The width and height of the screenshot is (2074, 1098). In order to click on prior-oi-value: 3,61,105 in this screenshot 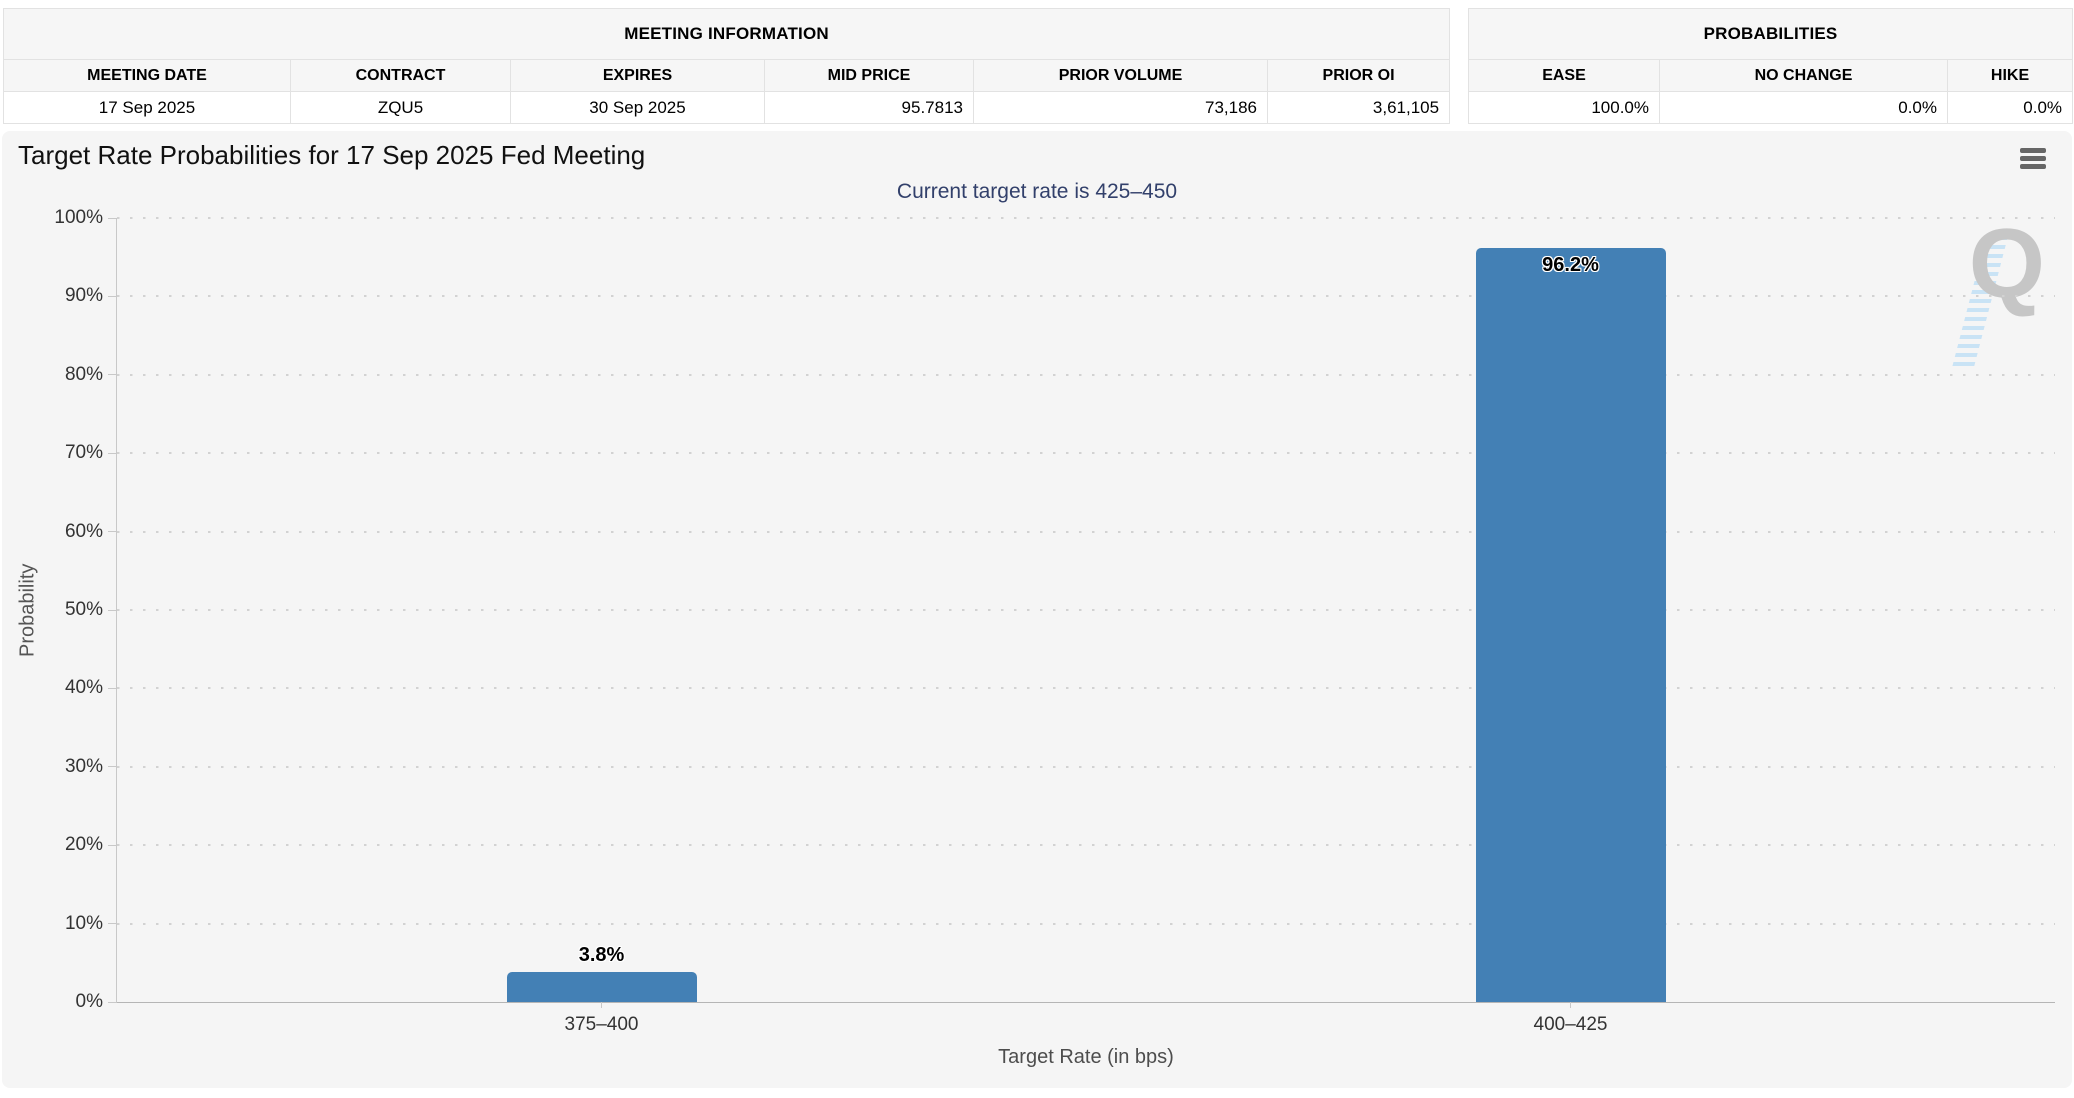, I will do `click(1358, 107)`.